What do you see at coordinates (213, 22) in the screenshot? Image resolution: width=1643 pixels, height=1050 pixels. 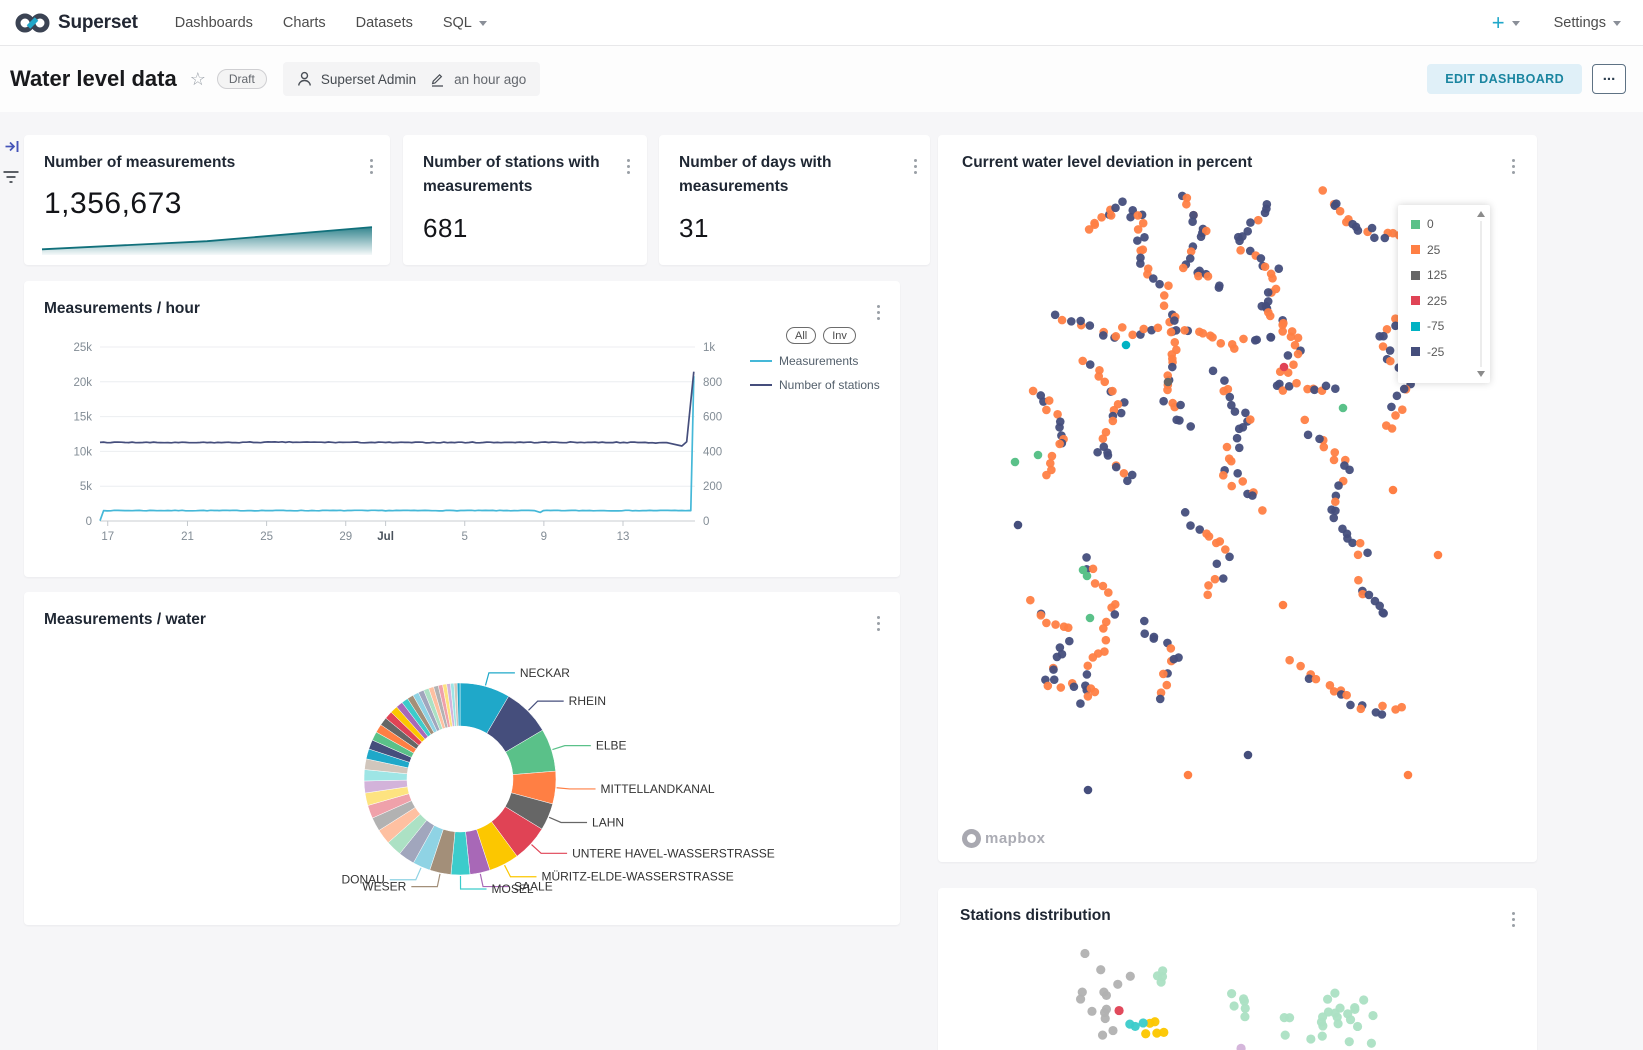 I see `nav-item-dashboards: Dashboards` at bounding box center [213, 22].